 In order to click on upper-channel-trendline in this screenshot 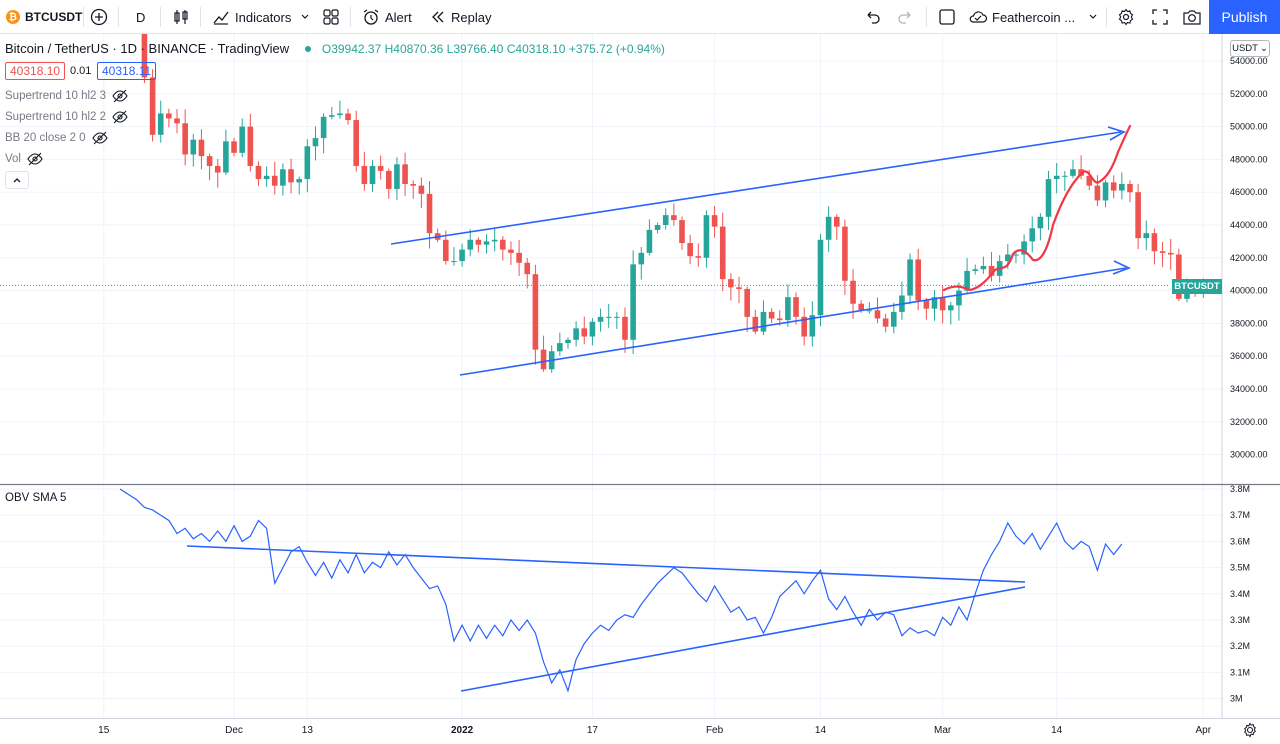, I will do `click(756, 188)`.